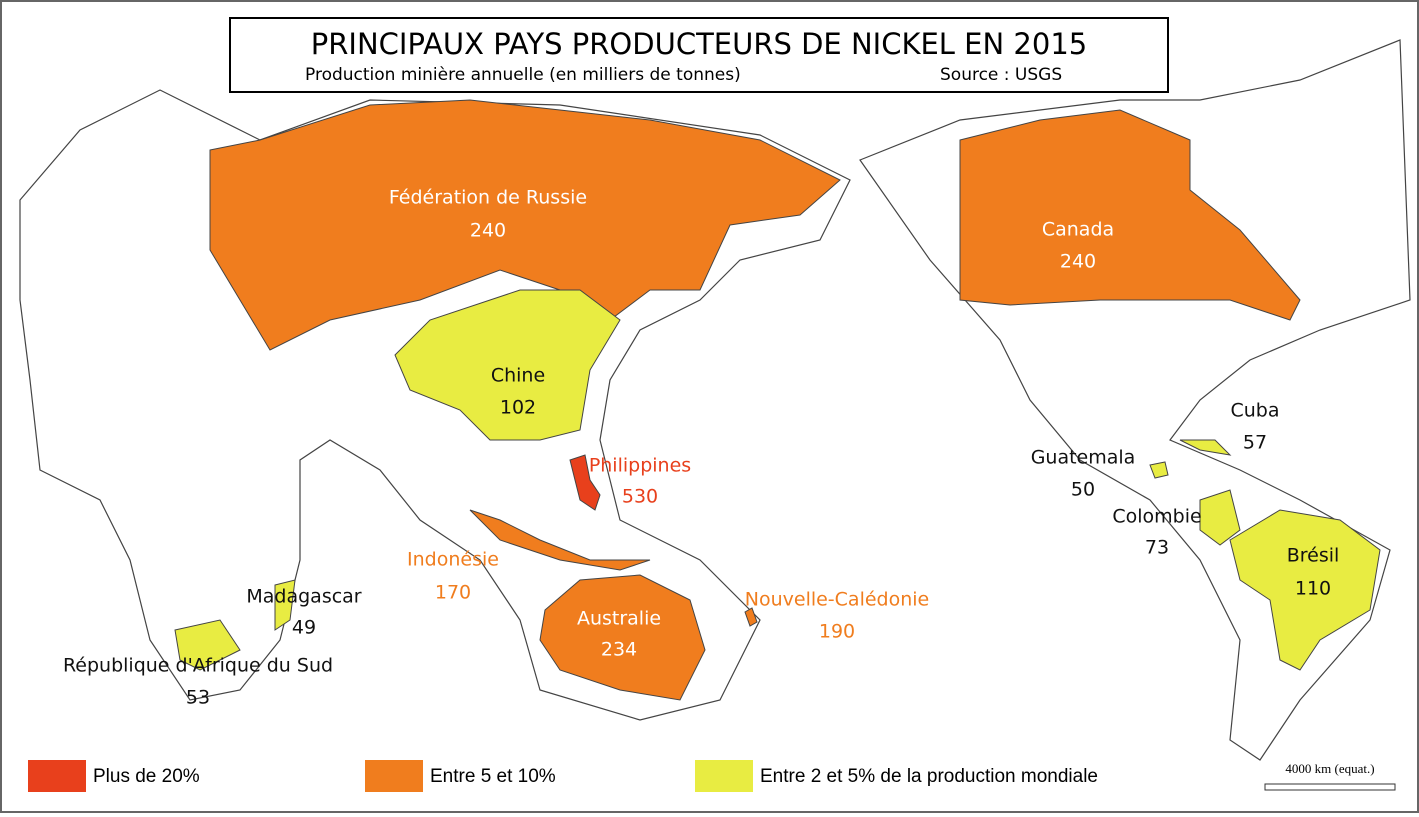 The width and height of the screenshot is (1419, 817). I want to click on country-value: 57, so click(1255, 443).